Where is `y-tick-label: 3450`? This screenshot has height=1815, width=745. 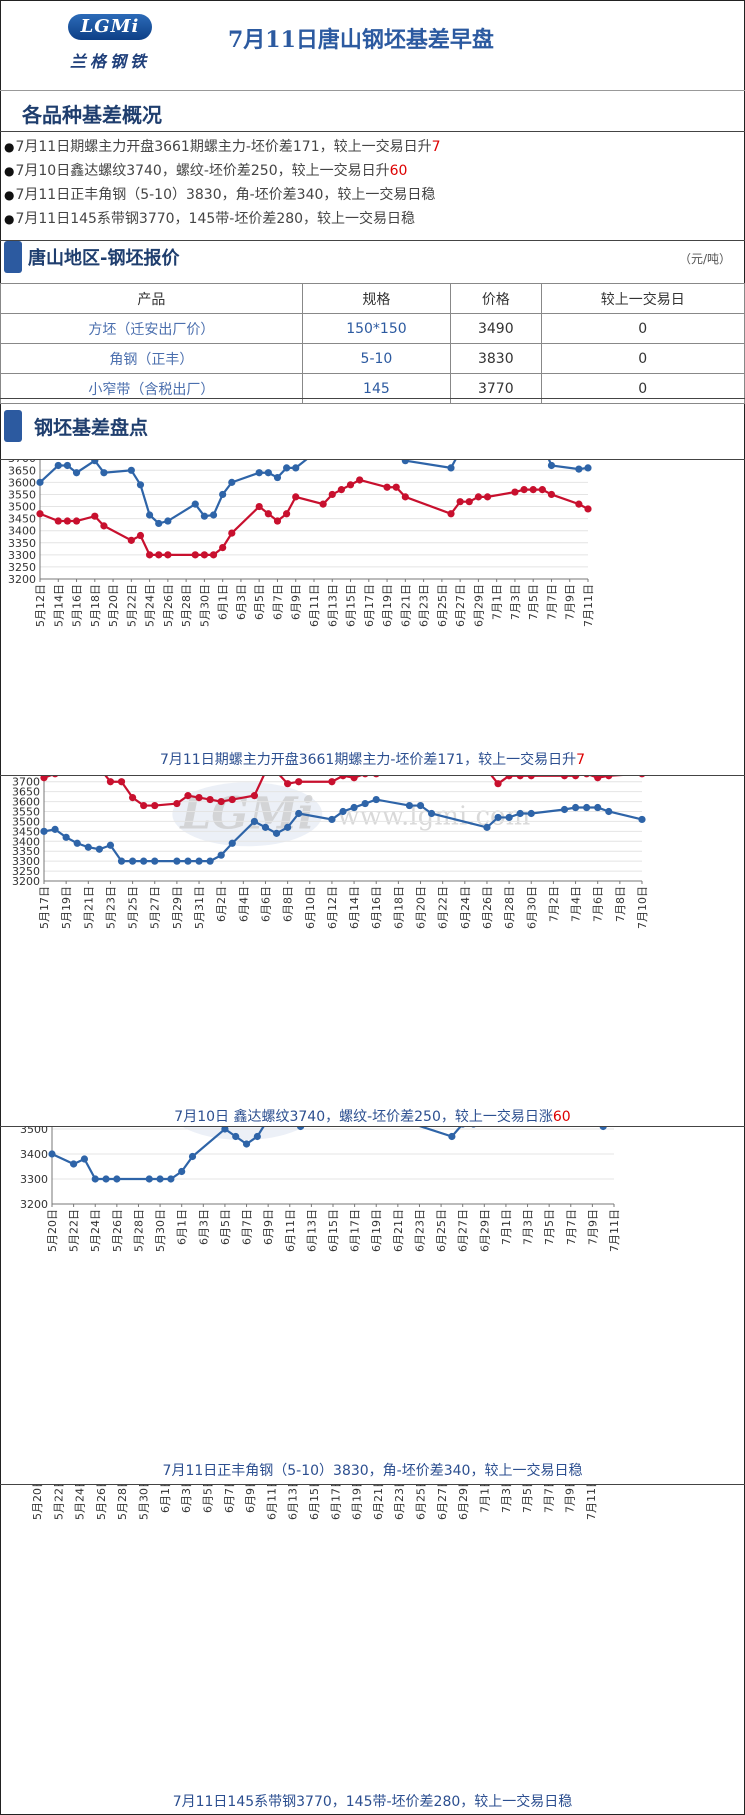
y-tick-label: 3450 is located at coordinates (26, 831).